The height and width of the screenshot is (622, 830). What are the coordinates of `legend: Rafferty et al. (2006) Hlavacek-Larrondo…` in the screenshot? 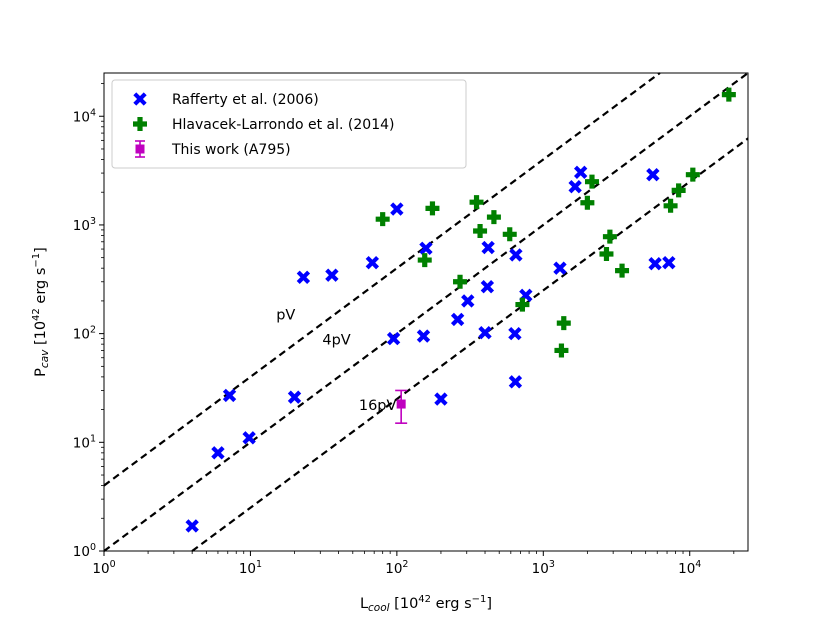 It's located at (289, 124).